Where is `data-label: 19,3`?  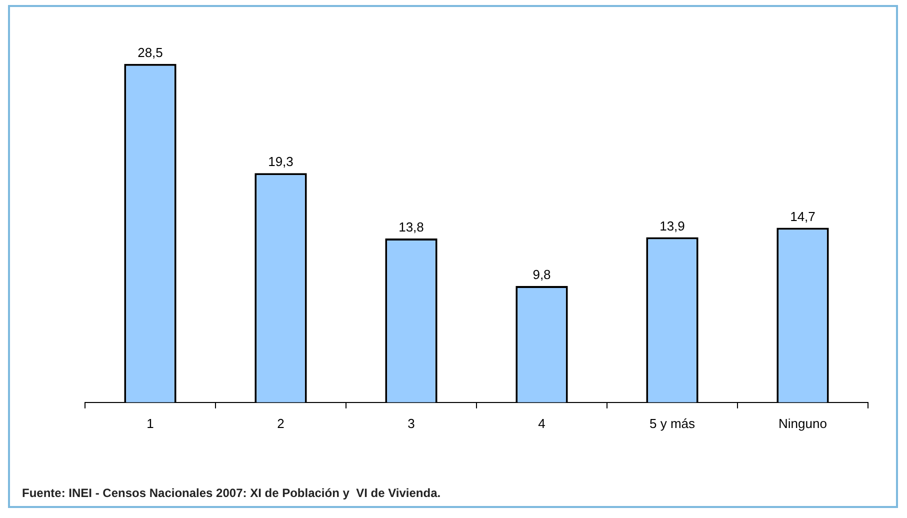 data-label: 19,3 is located at coordinates (281, 162).